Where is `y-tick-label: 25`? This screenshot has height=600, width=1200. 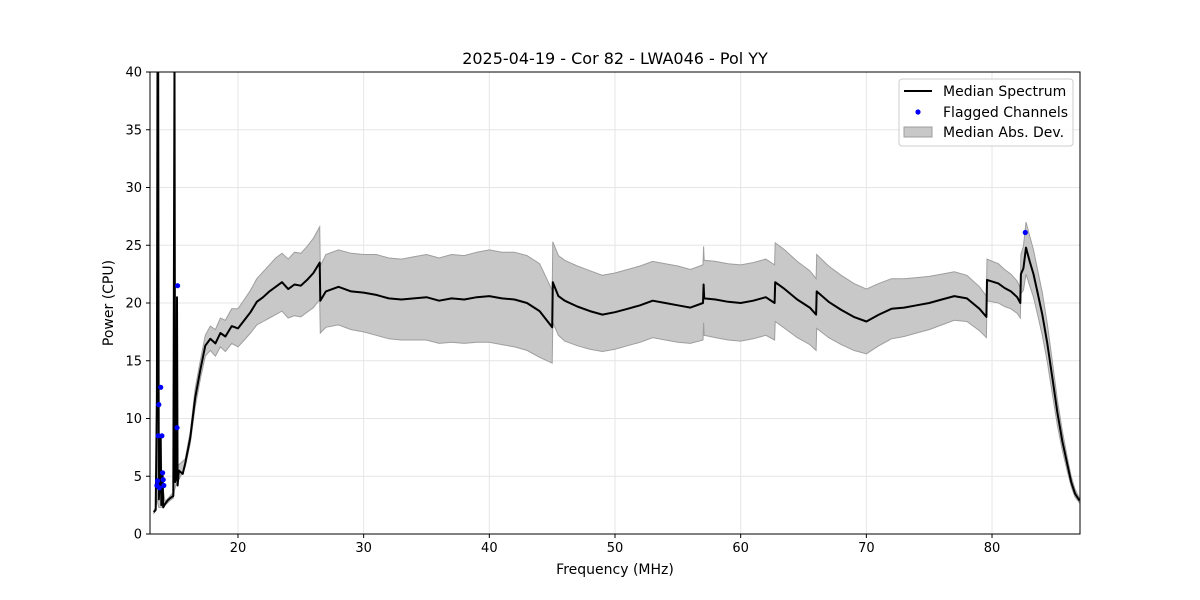 y-tick-label: 25 is located at coordinates (133, 246).